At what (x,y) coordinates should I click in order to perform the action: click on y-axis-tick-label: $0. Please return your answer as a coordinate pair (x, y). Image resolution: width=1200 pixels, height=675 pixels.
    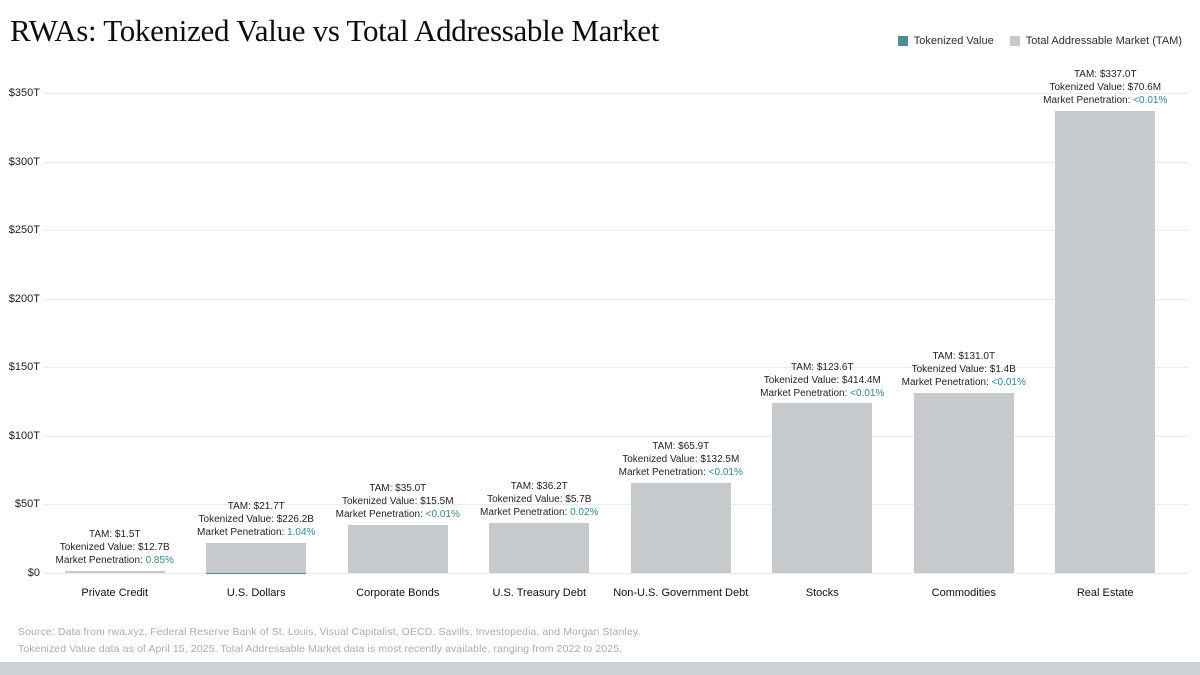
    Looking at the image, I should click on (33, 573).